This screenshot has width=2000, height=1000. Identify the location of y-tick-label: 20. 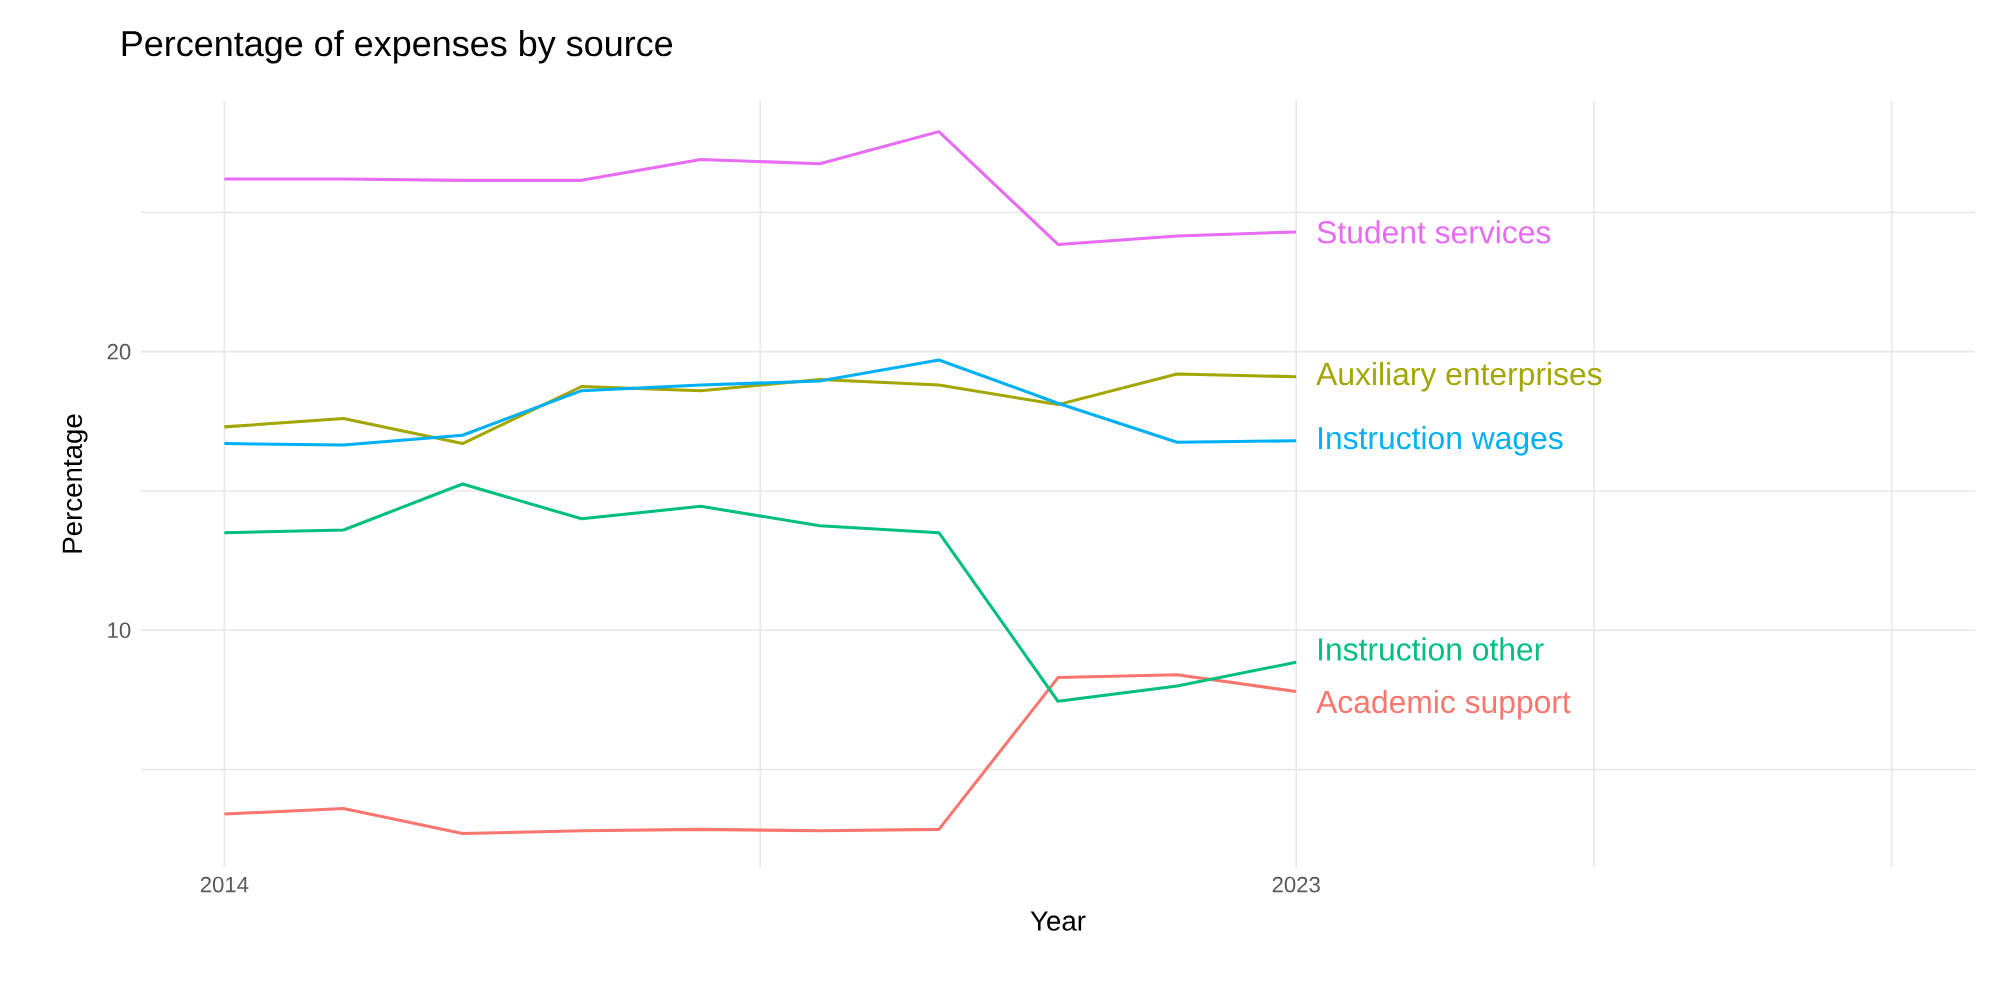
(119, 351).